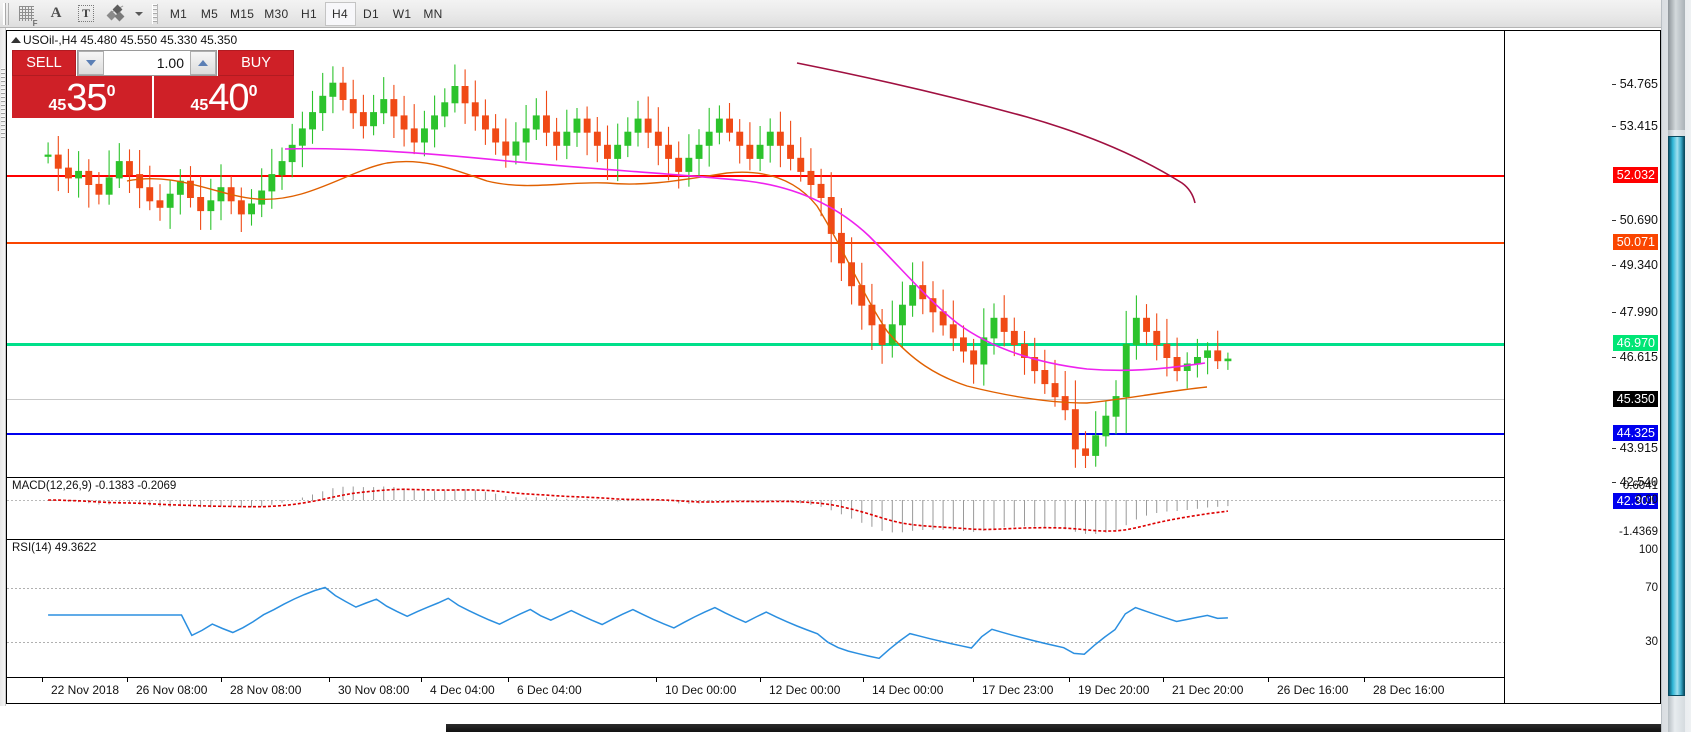 This screenshot has width=1691, height=732. What do you see at coordinates (1676, 65) in the screenshot?
I see `vertical-scrollbar-cap` at bounding box center [1676, 65].